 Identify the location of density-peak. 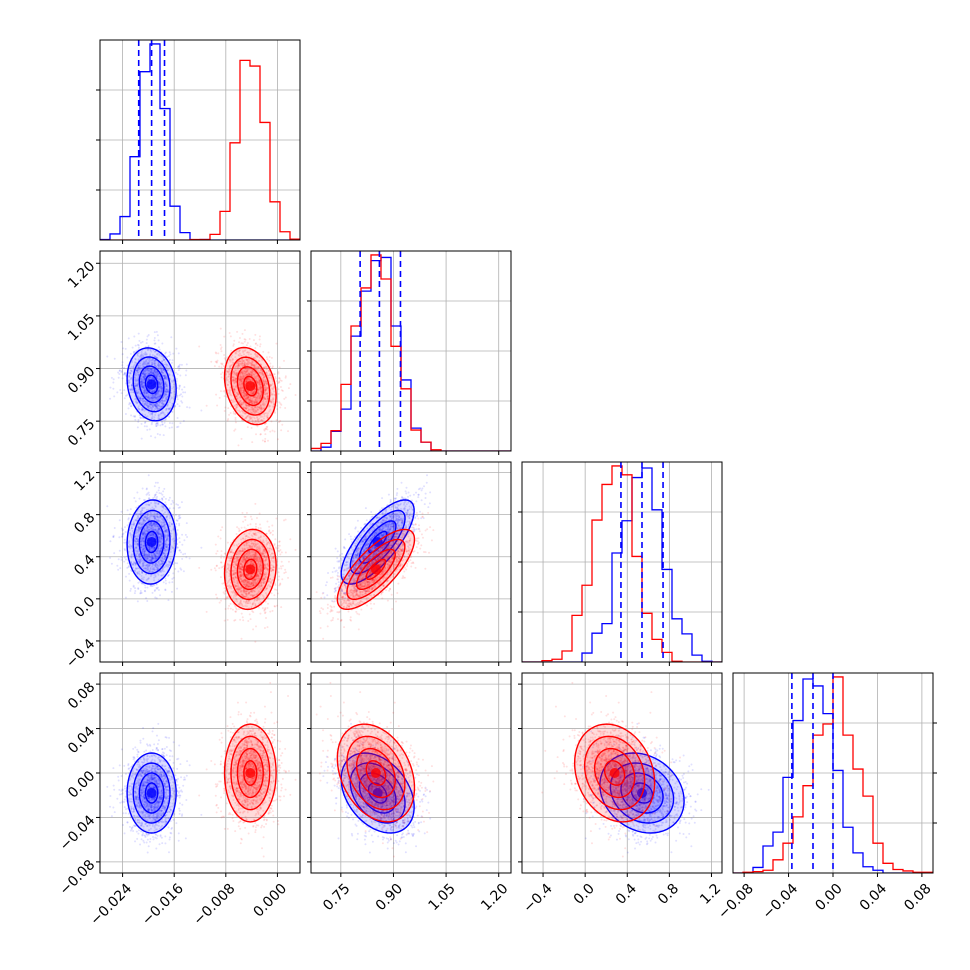
(151, 384).